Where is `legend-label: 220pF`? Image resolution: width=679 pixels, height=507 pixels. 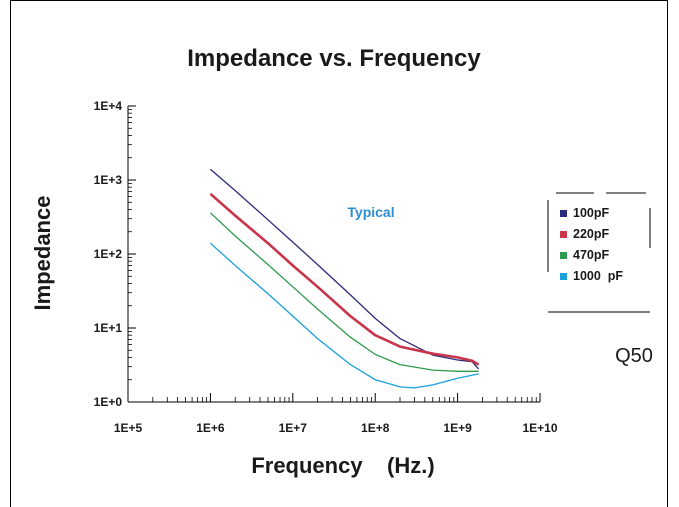
legend-label: 220pF is located at coordinates (591, 234).